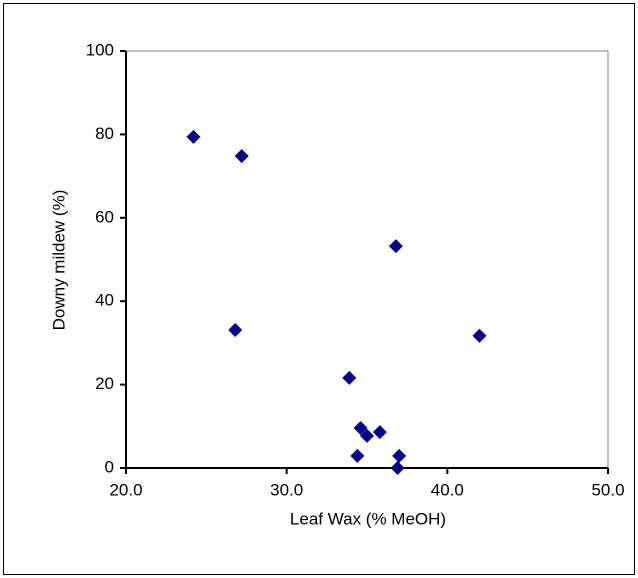 The image size is (638, 578). Describe the element at coordinates (104, 383) in the screenshot. I see `y-tick-label: 20` at that location.